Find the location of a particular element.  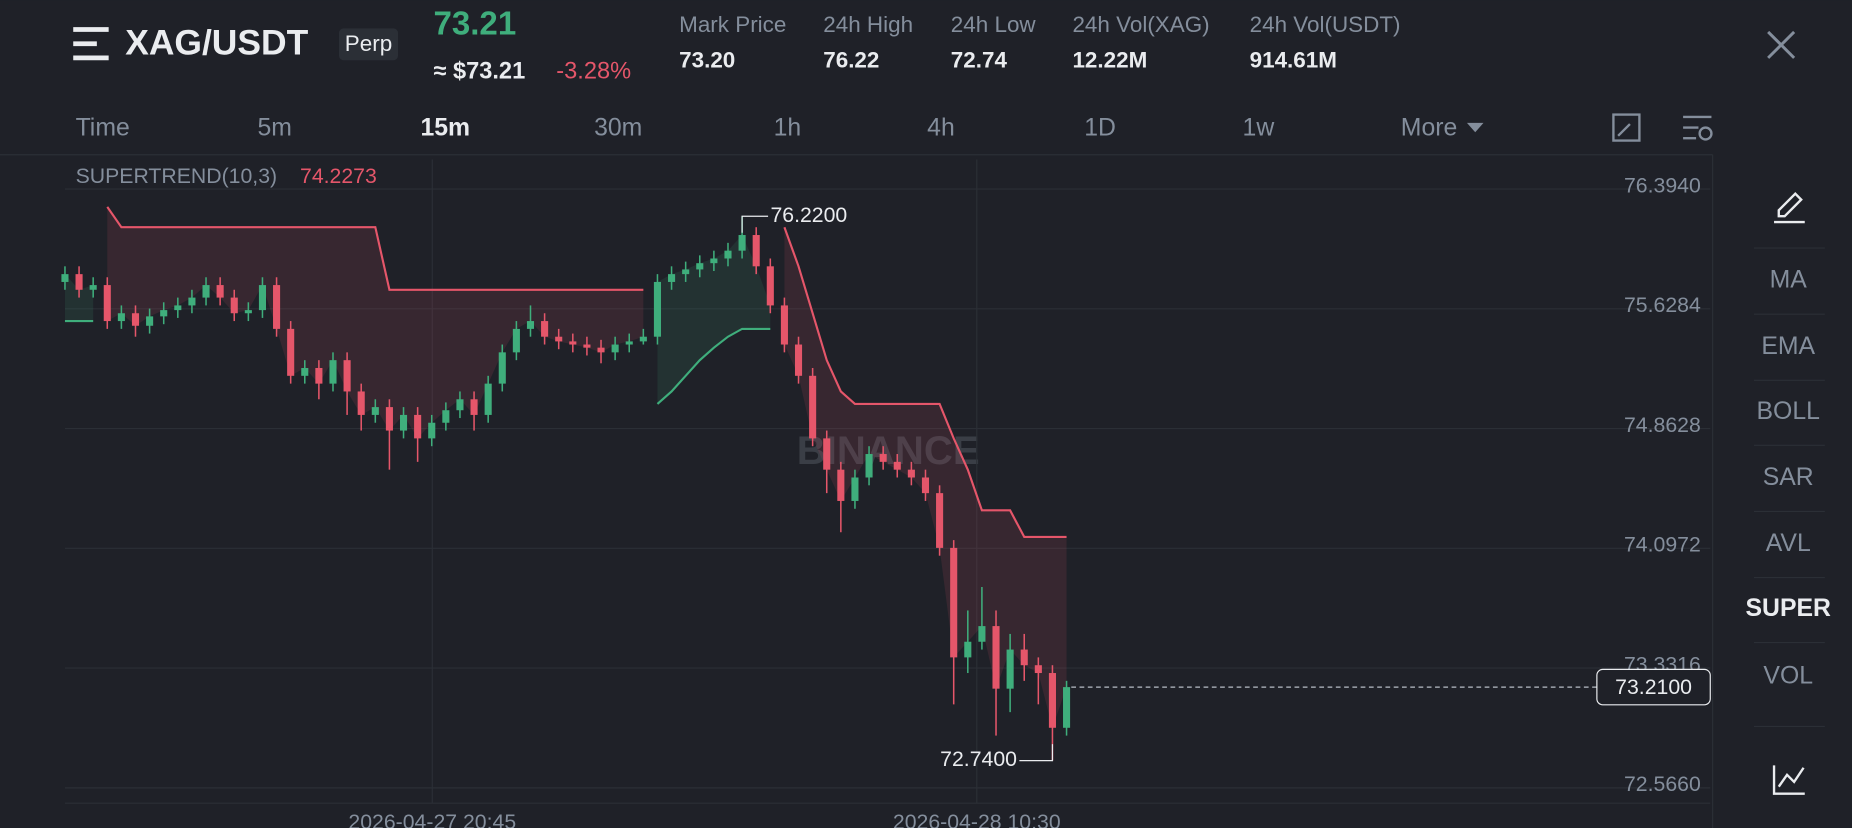

min-label: 72.7400 is located at coordinates (978, 759).